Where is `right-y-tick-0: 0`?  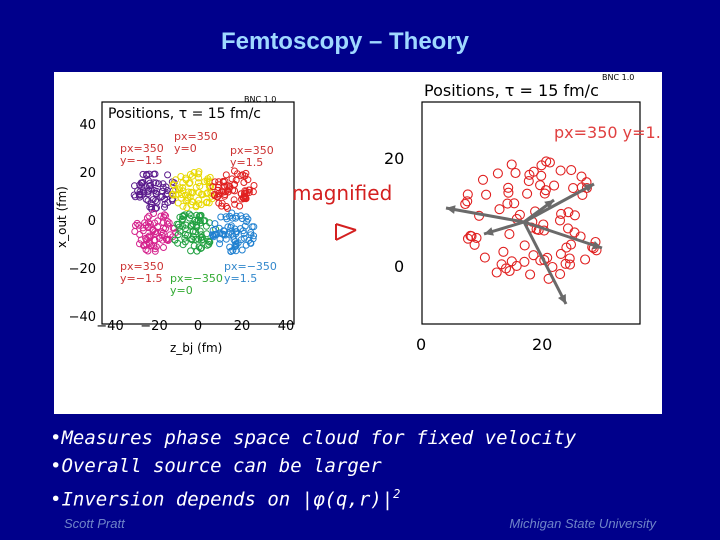 right-y-tick-0: 0 is located at coordinates (399, 266).